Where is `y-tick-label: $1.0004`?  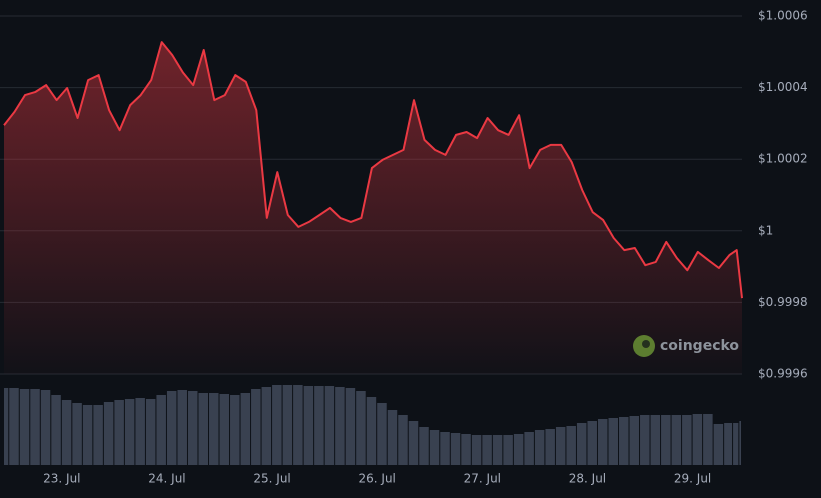
y-tick-label: $1.0004 is located at coordinates (783, 87).